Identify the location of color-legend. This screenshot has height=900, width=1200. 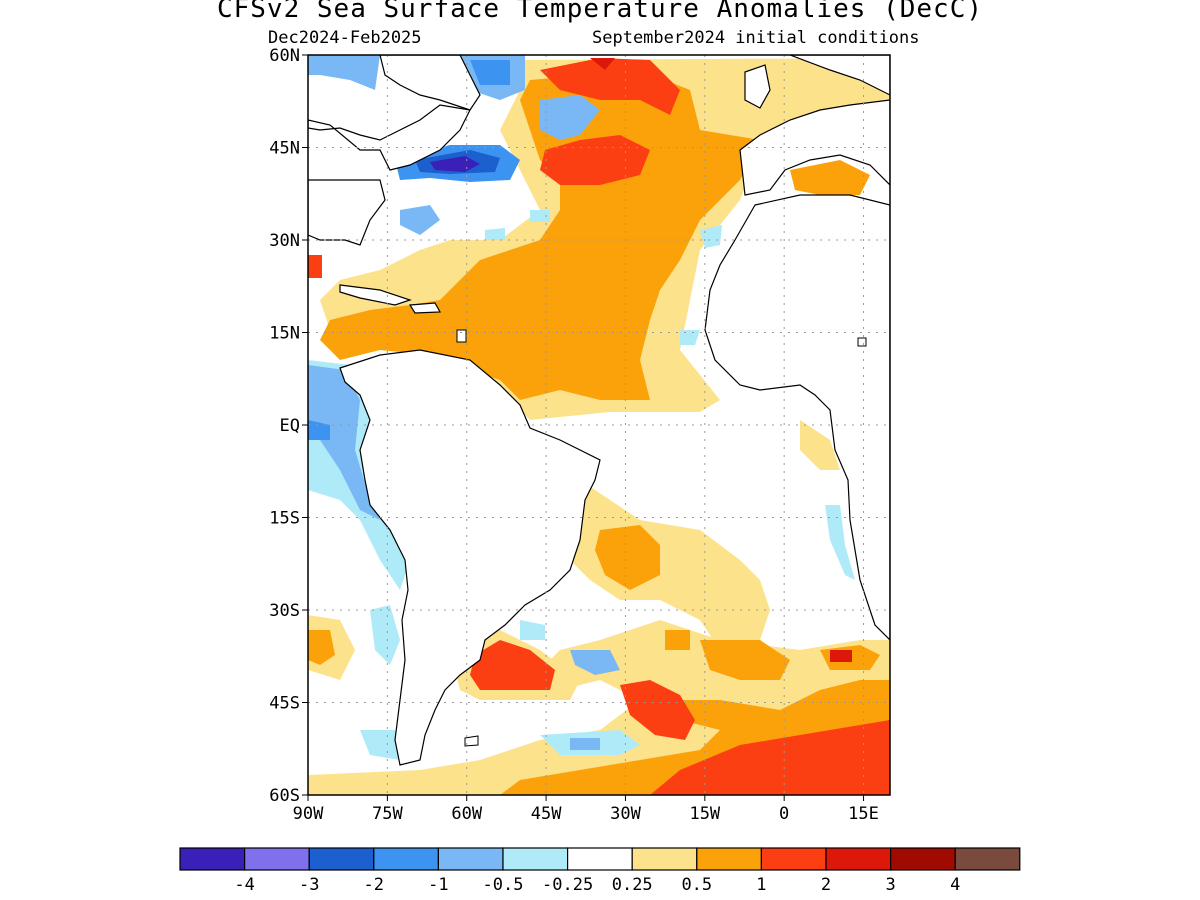
(600, 859).